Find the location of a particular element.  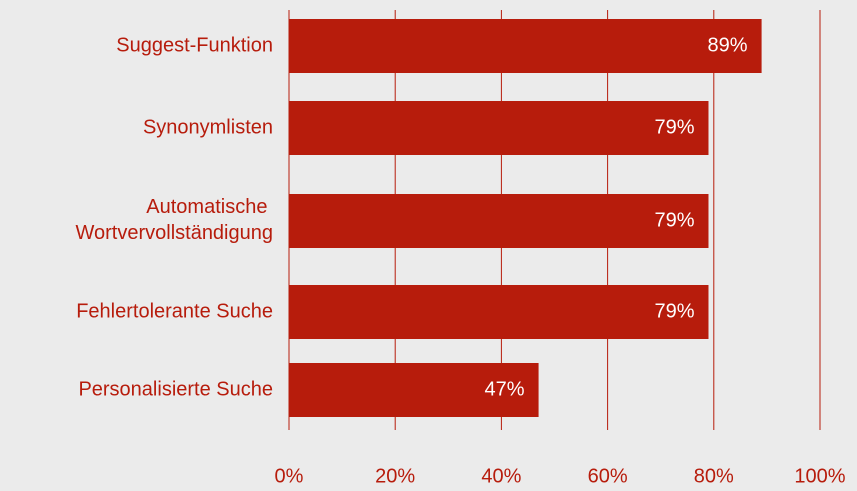

x-tick-label: 20% is located at coordinates (395, 476).